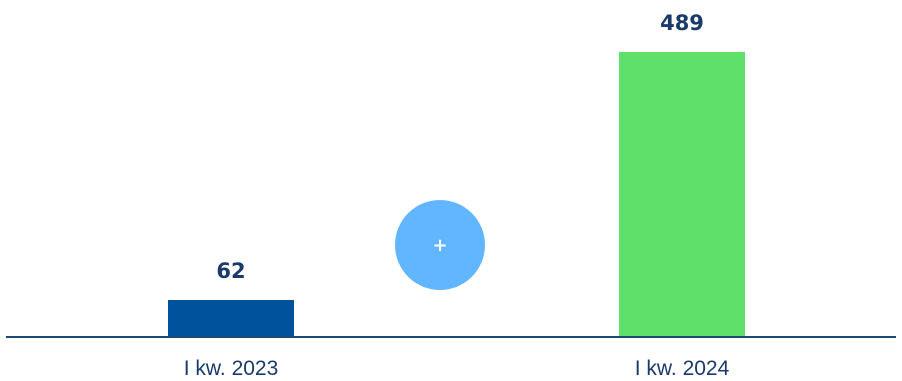  Describe the element at coordinates (682, 23) in the screenshot. I see `value-label-2: 489` at that location.